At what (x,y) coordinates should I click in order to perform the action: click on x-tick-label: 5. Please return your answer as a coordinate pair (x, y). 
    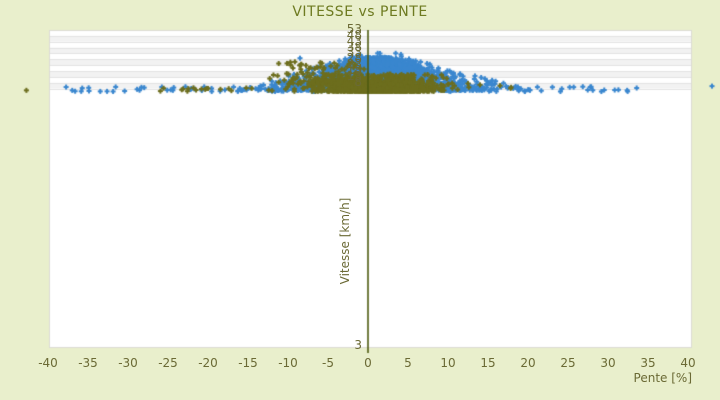
    Looking at the image, I should click on (408, 363).